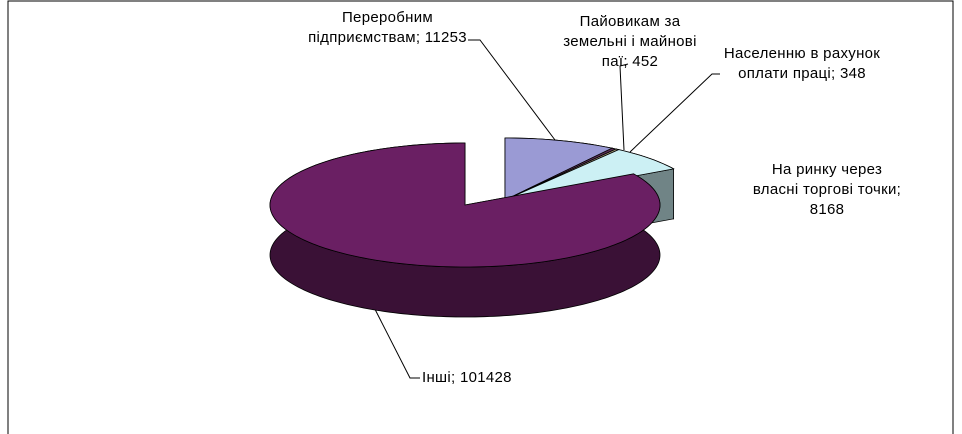 Image resolution: width=962 pixels, height=434 pixels. I want to click on data-label: Інші; 101428, so click(467, 377).